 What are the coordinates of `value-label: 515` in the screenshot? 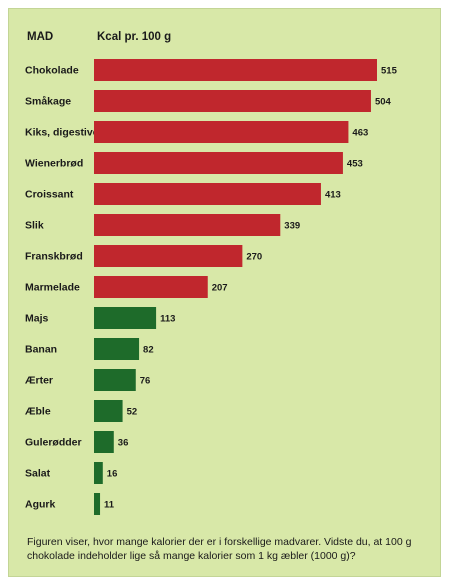 It's located at (389, 71).